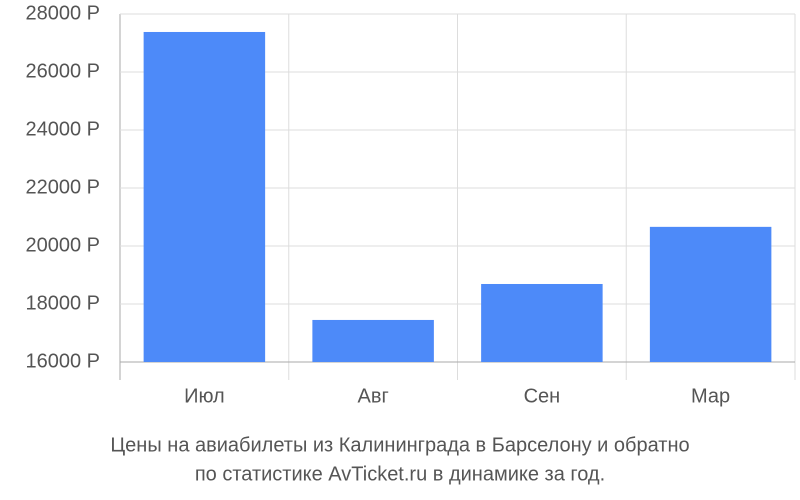 The image size is (800, 500). What do you see at coordinates (62, 71) in the screenshot?
I see `y-tick-label: 26000 Р` at bounding box center [62, 71].